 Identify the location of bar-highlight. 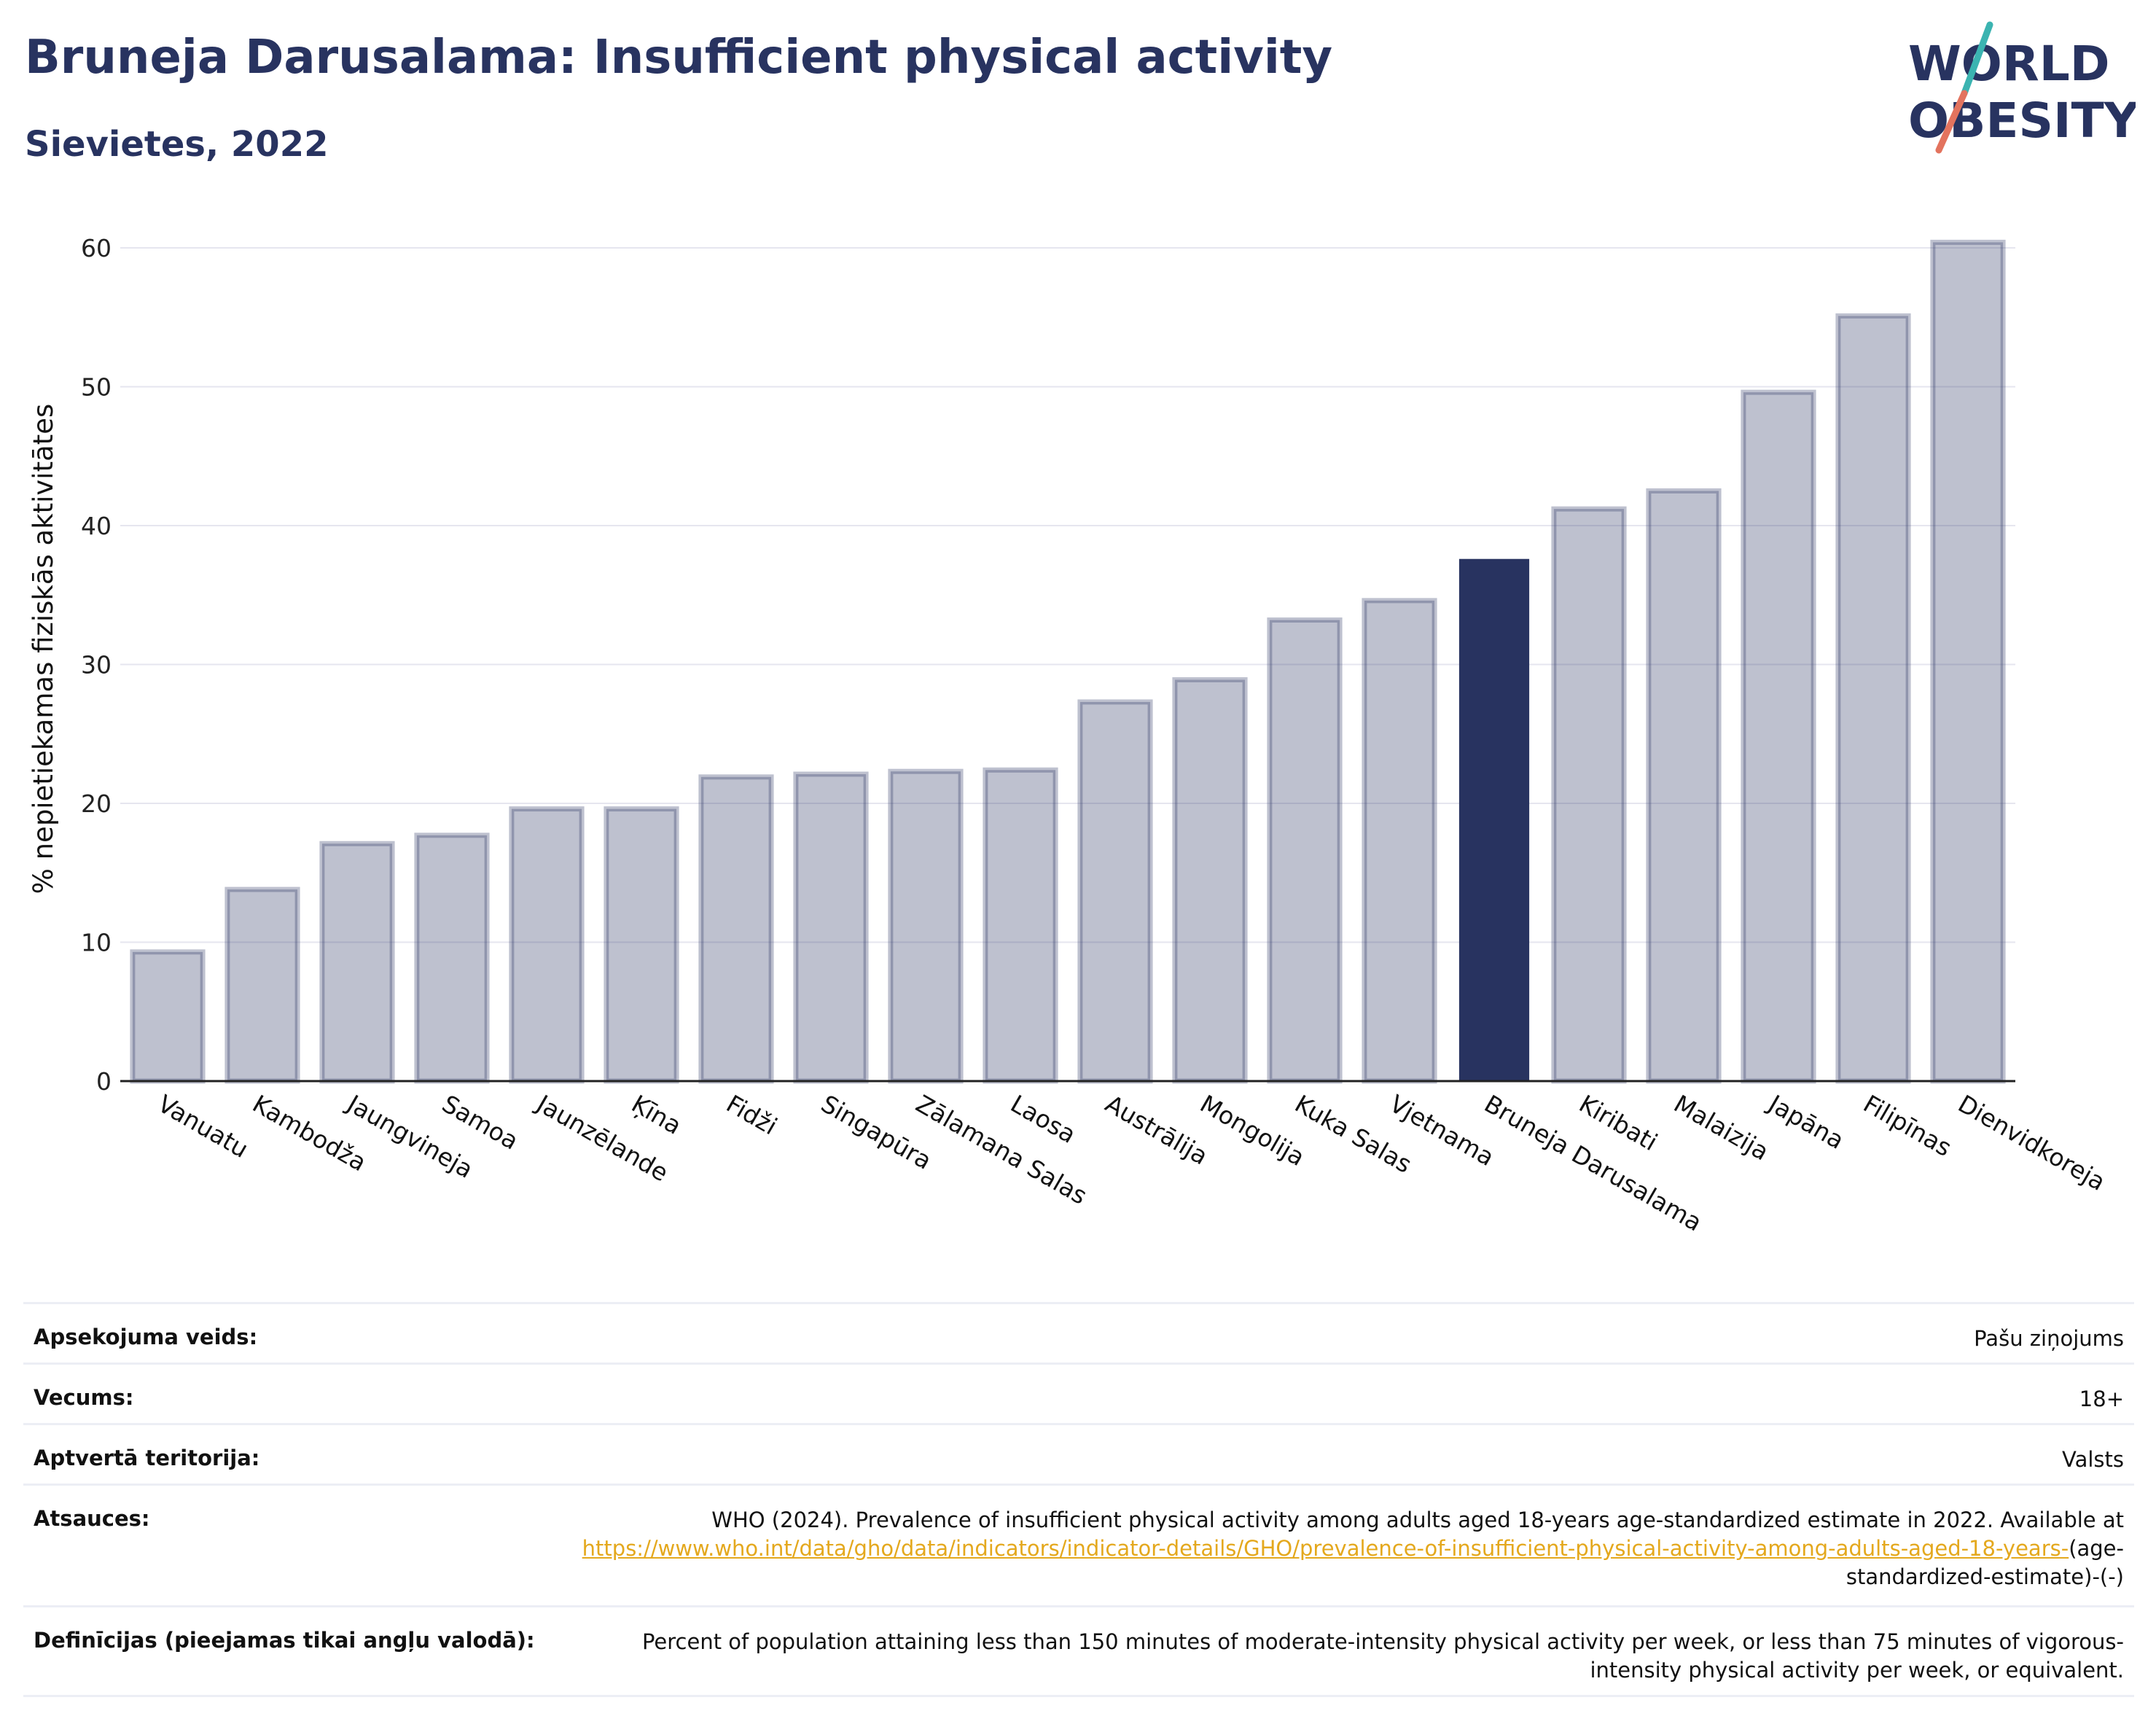
(1494, 819).